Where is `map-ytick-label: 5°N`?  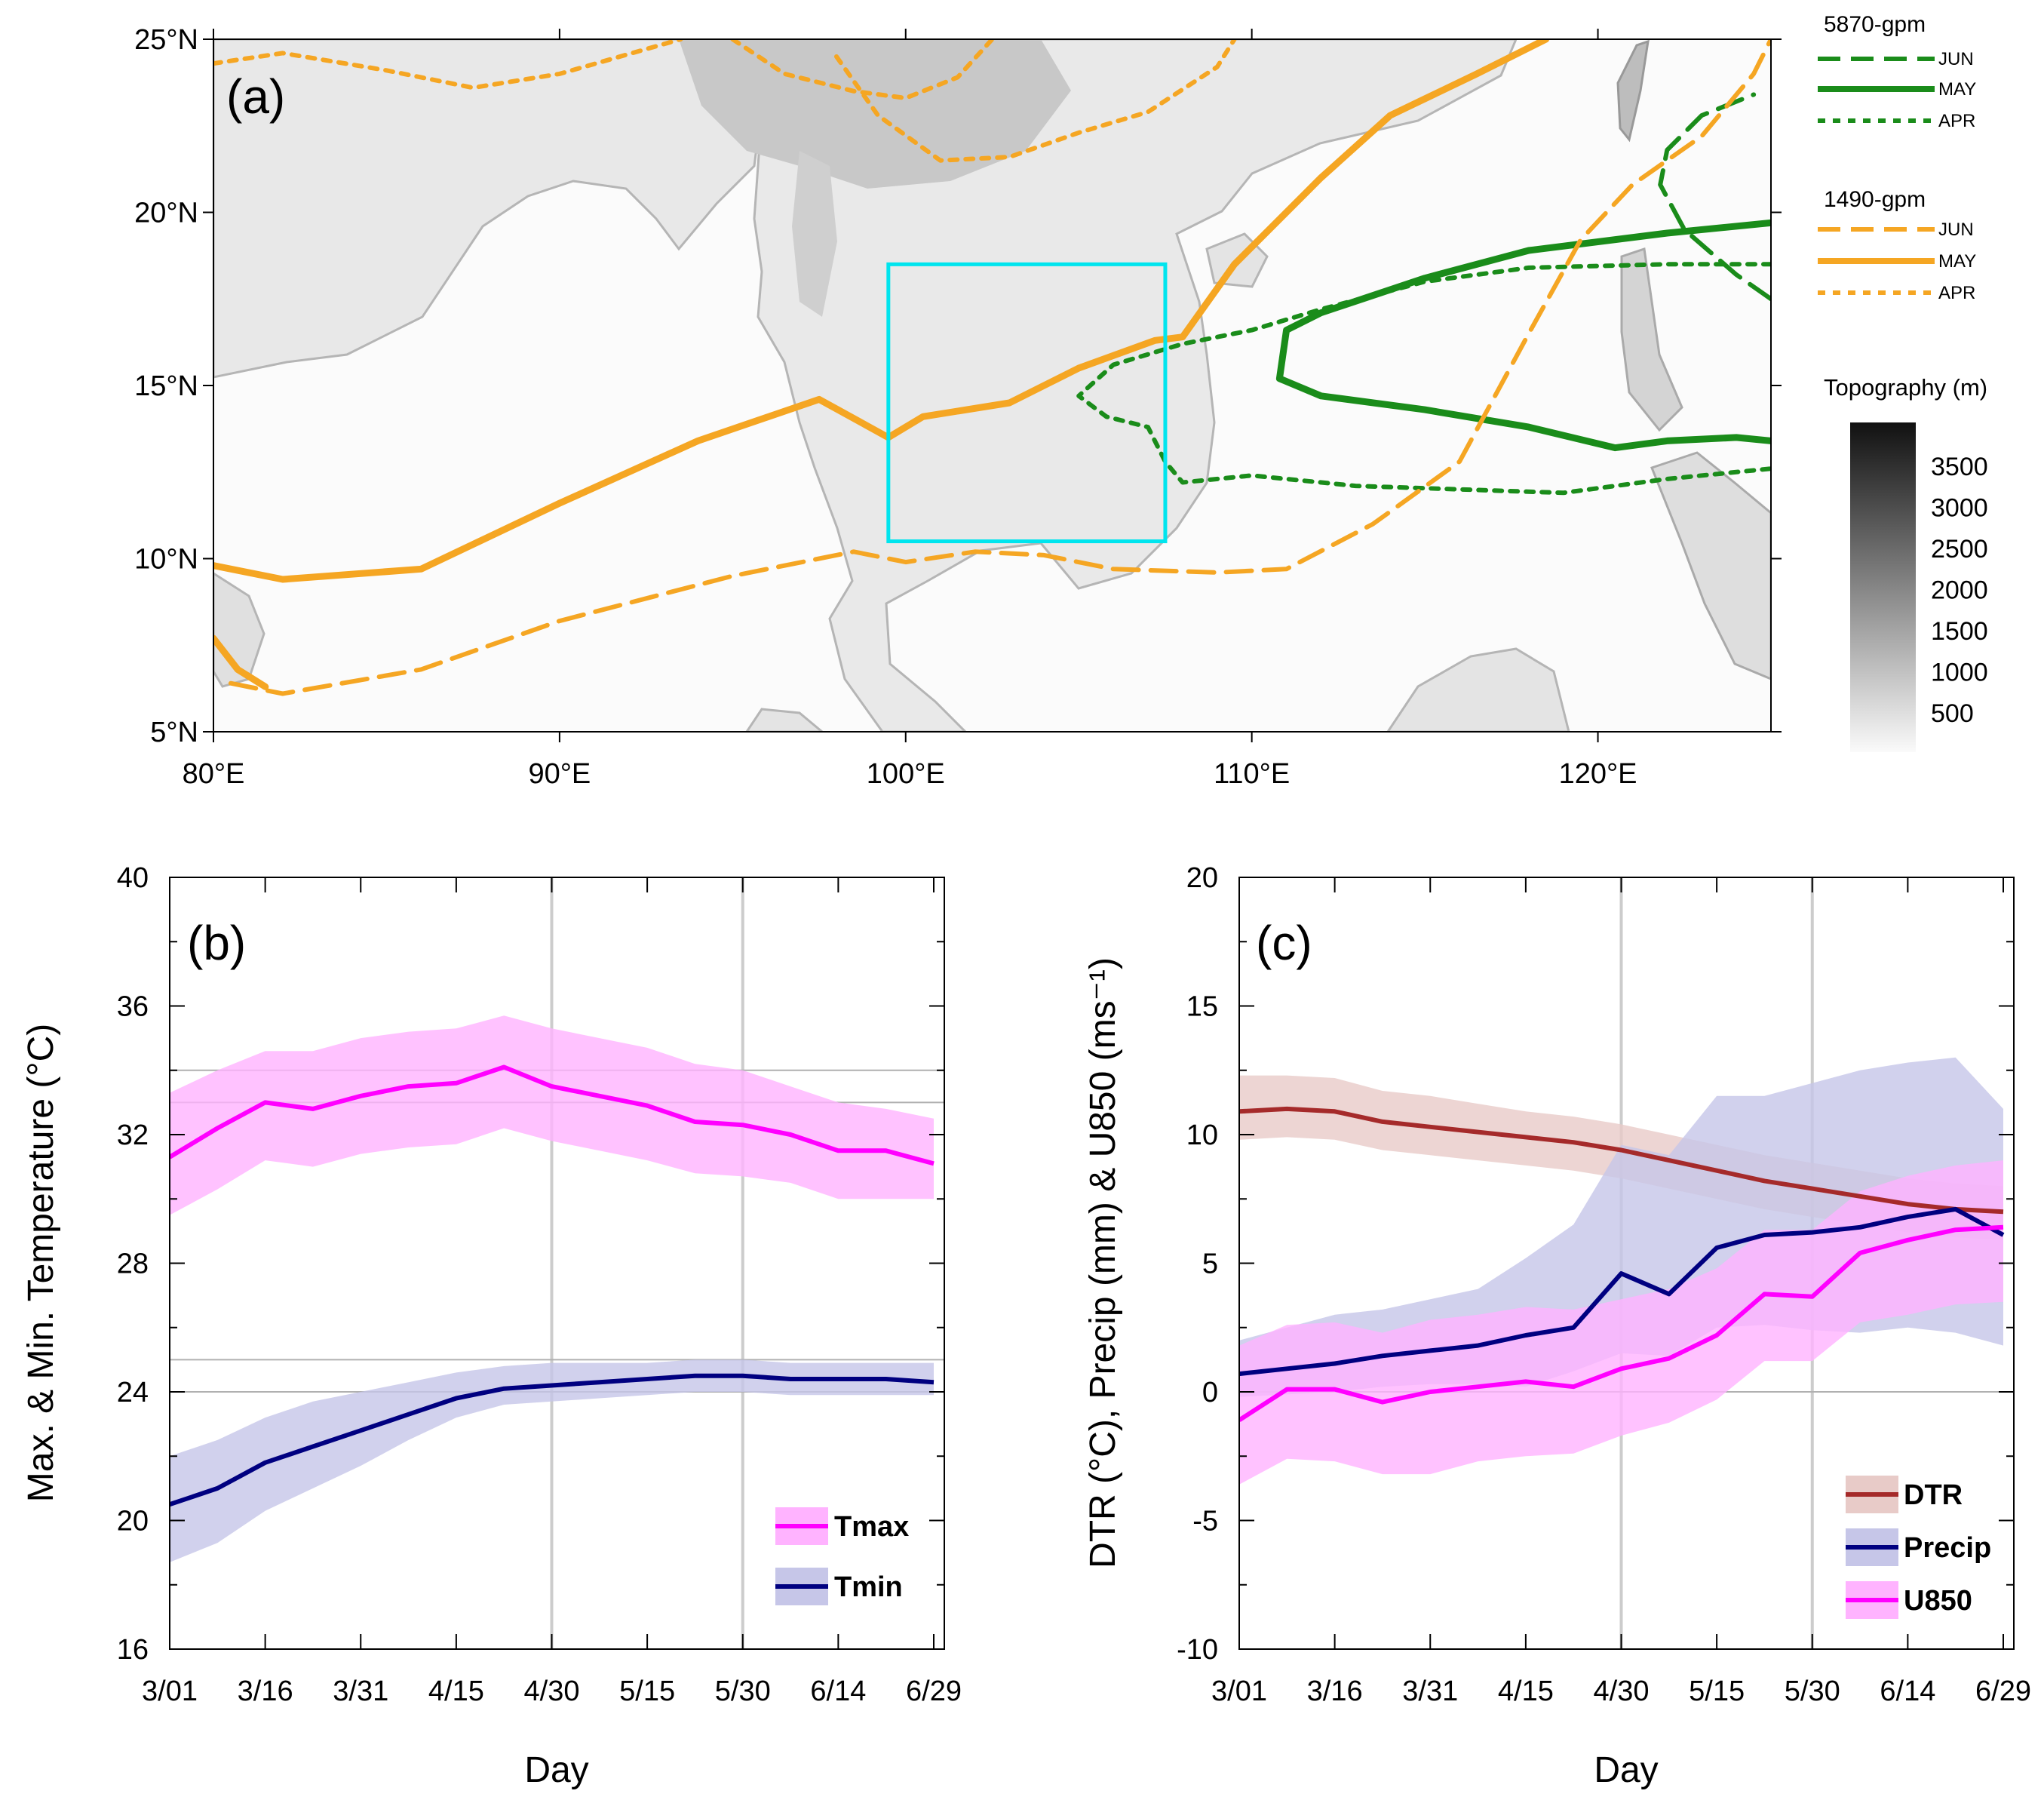 map-ytick-label: 5°N is located at coordinates (174, 732).